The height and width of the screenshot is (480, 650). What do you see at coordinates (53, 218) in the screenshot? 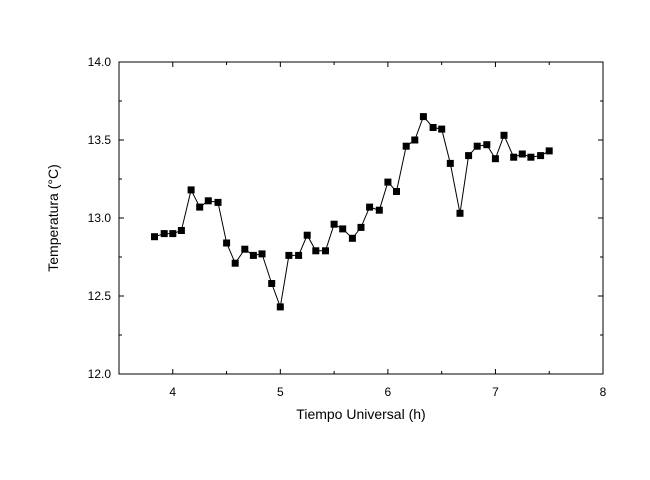
I see `y-axis-title: Temperatura (°C)` at bounding box center [53, 218].